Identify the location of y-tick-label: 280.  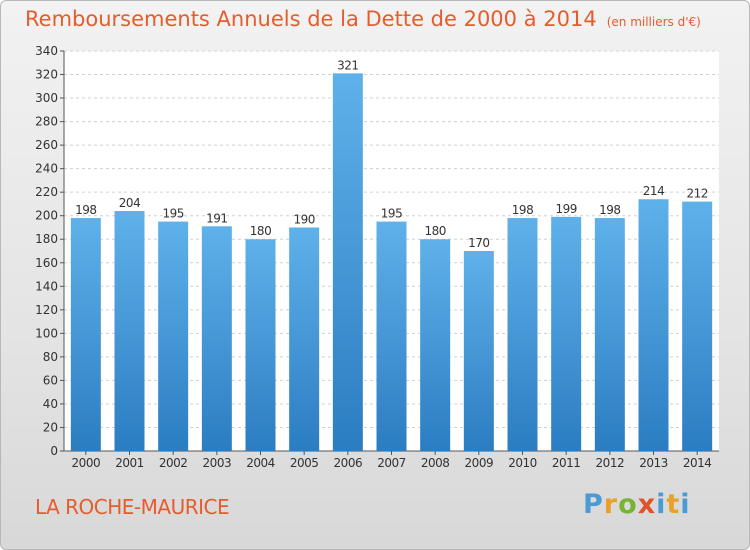
(46, 122).